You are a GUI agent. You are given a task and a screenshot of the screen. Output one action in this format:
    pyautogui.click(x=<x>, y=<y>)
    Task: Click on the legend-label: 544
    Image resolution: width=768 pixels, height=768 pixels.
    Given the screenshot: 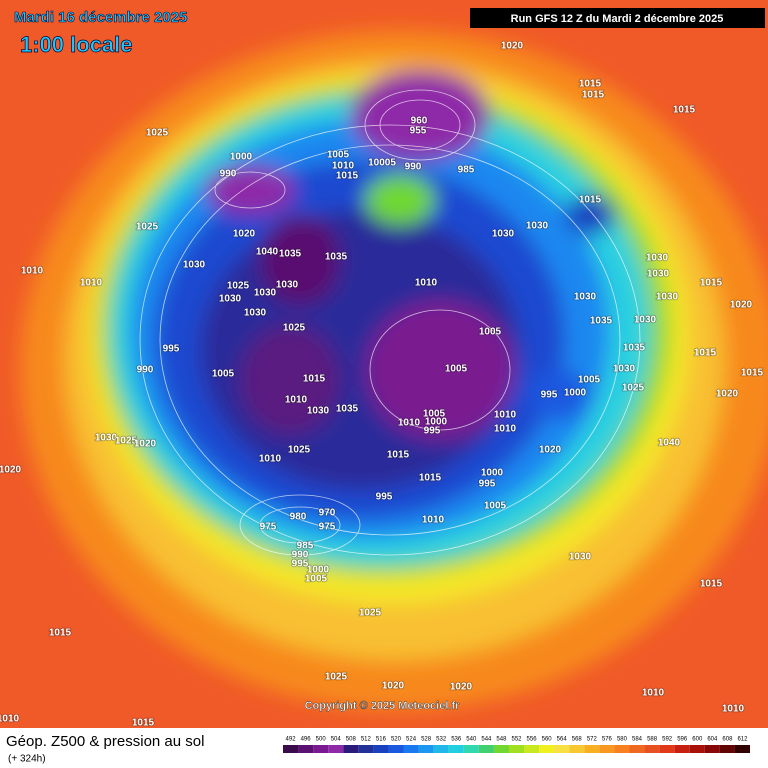 What is the action you would take?
    pyautogui.click(x=486, y=740)
    